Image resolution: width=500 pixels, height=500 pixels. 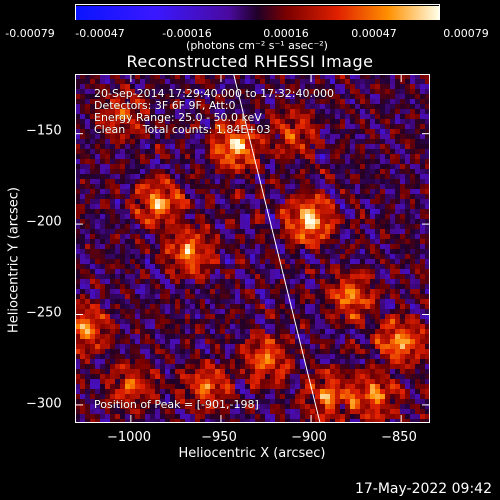 I want to click on annotation-energy-range: Energy Range: 25.0 - 50.0 keV, so click(x=178, y=117).